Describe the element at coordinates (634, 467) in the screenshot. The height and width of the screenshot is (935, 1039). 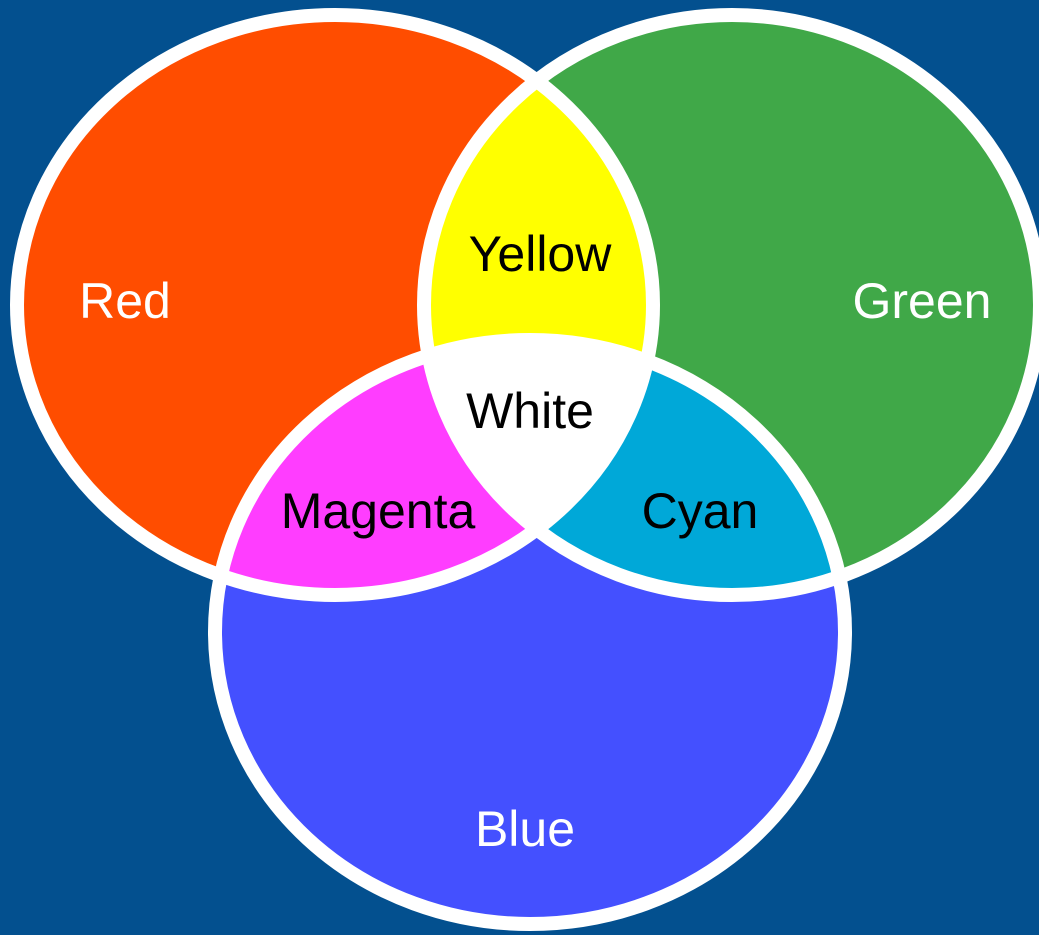
I see `cyan-region` at that location.